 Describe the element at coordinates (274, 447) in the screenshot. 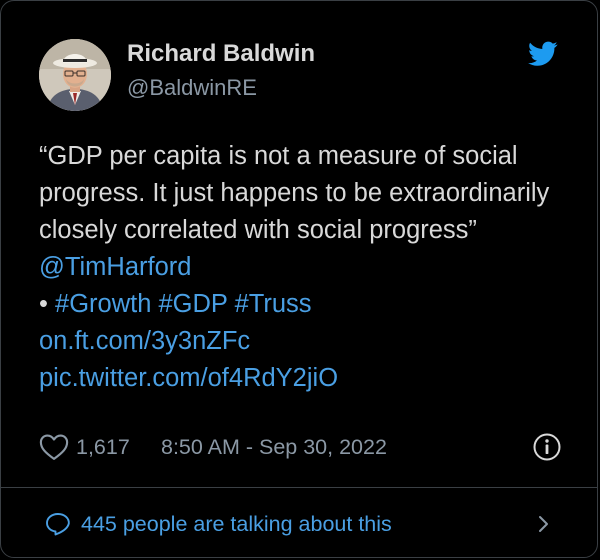

I see `tweet-timestamp: 8:50 AM - Sep 30, 2022` at that location.